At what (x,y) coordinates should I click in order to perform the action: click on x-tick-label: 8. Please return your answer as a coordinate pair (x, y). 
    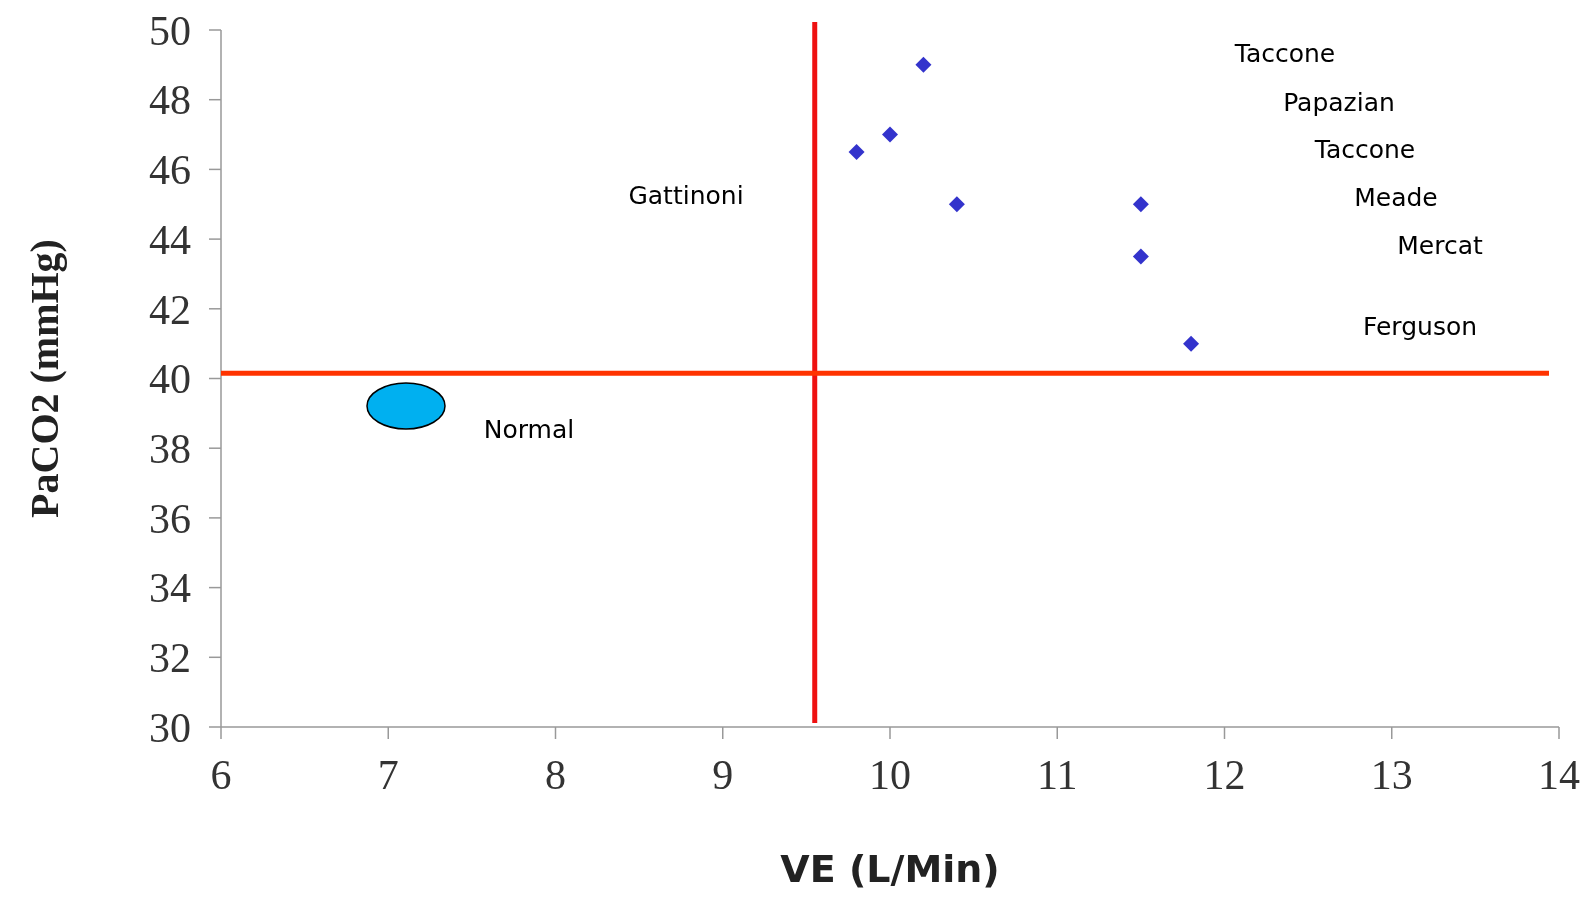
    Looking at the image, I should click on (555, 775).